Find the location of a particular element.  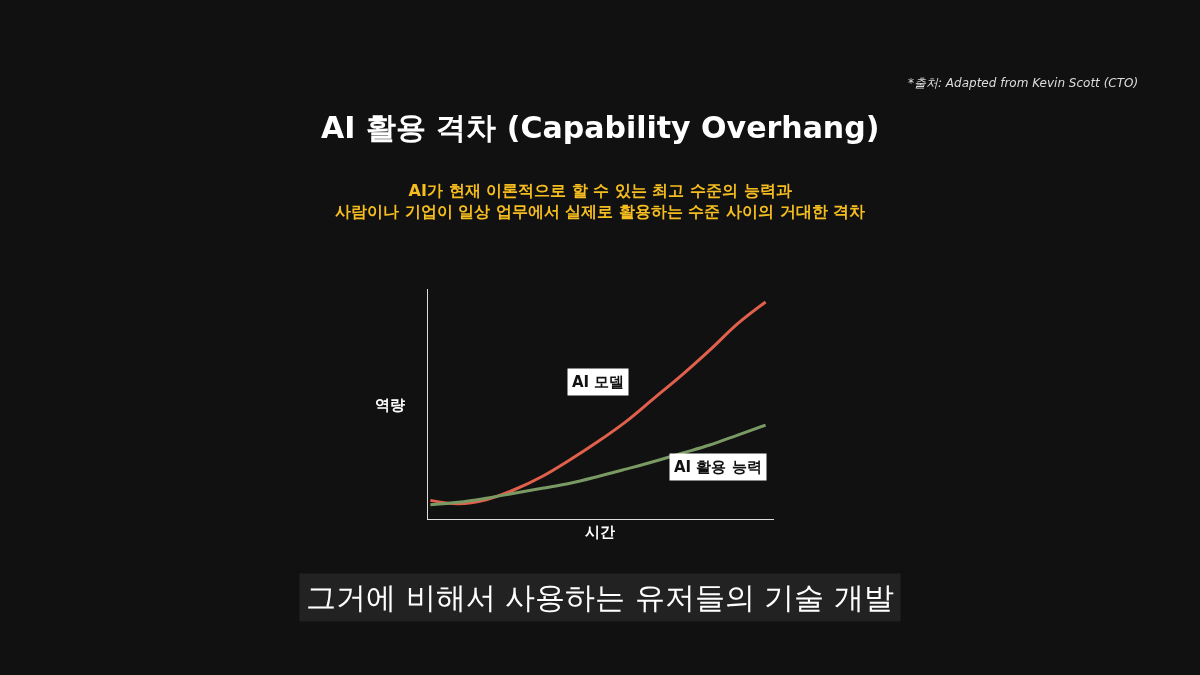

text: *출처: Adapted from Kevin Scott (CTO) is located at coordinates (1023, 83).